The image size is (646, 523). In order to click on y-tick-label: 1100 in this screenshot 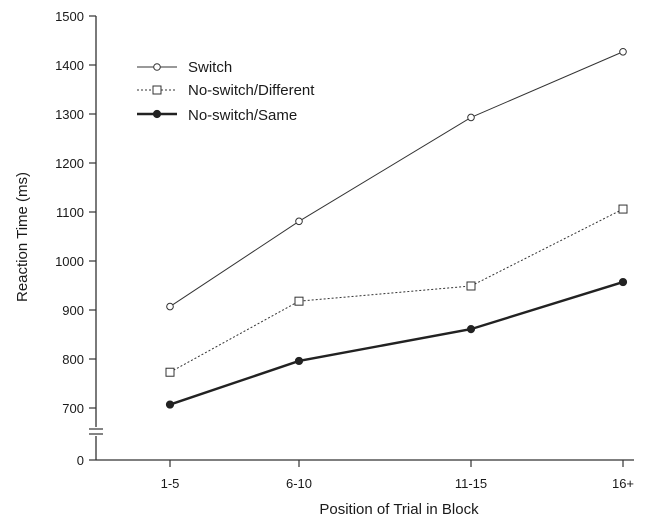, I will do `click(70, 212)`.